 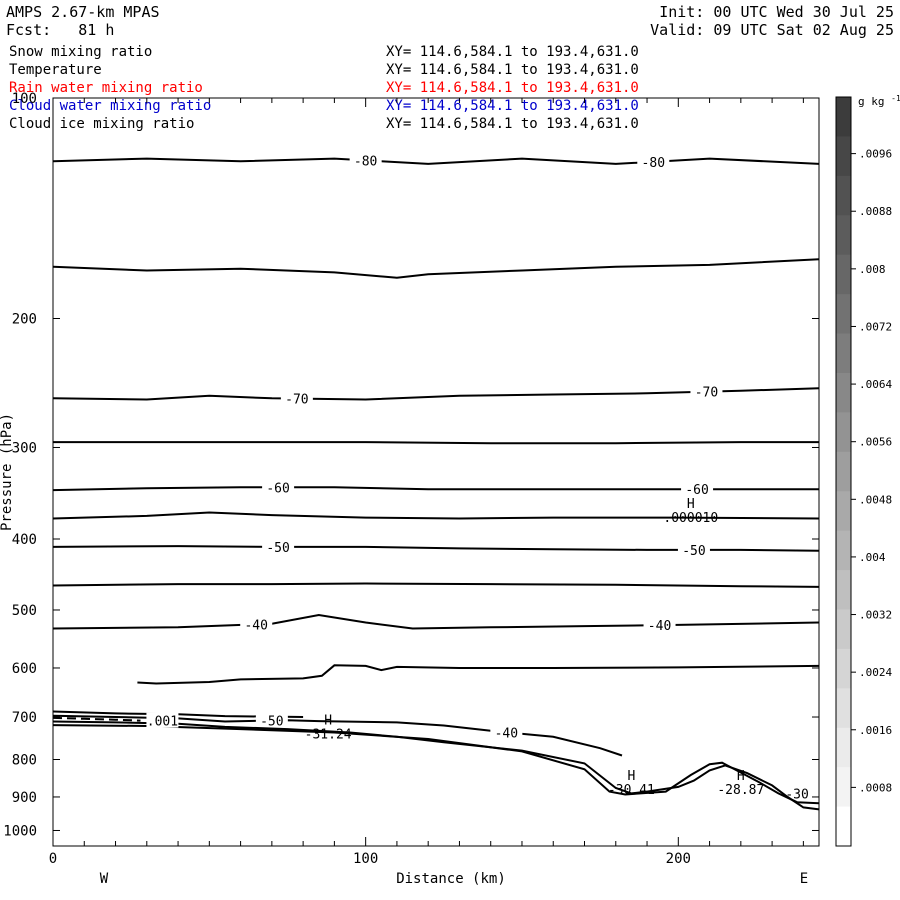 What do you see at coordinates (879, 101) in the screenshot?
I see `colorbar-units: g kg -1` at bounding box center [879, 101].